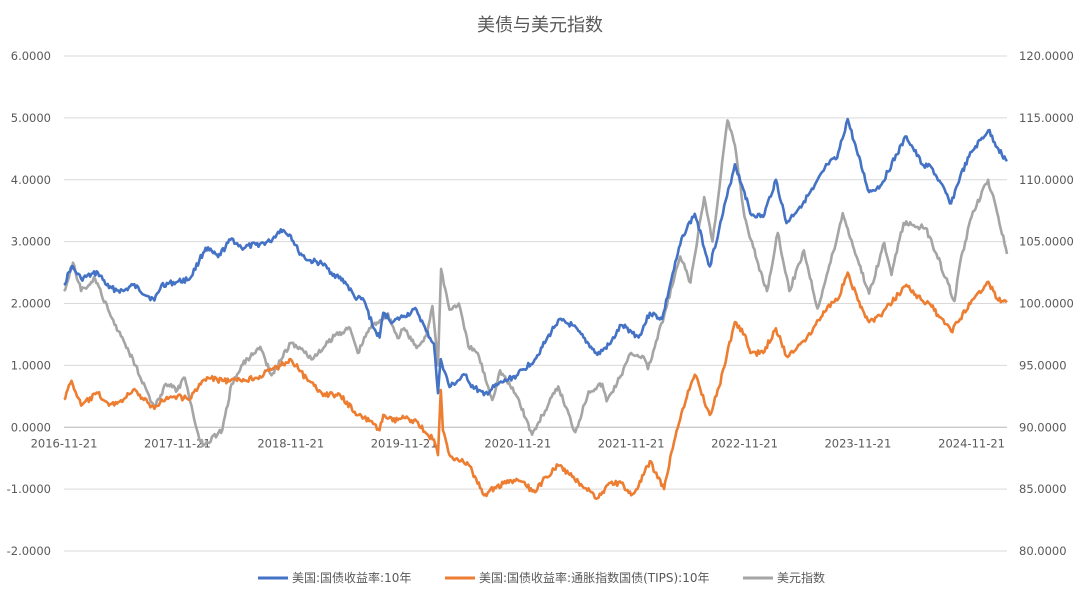 This screenshot has width=1080, height=602. I want to click on right-tick-label: 105.0000, so click(1046, 242).